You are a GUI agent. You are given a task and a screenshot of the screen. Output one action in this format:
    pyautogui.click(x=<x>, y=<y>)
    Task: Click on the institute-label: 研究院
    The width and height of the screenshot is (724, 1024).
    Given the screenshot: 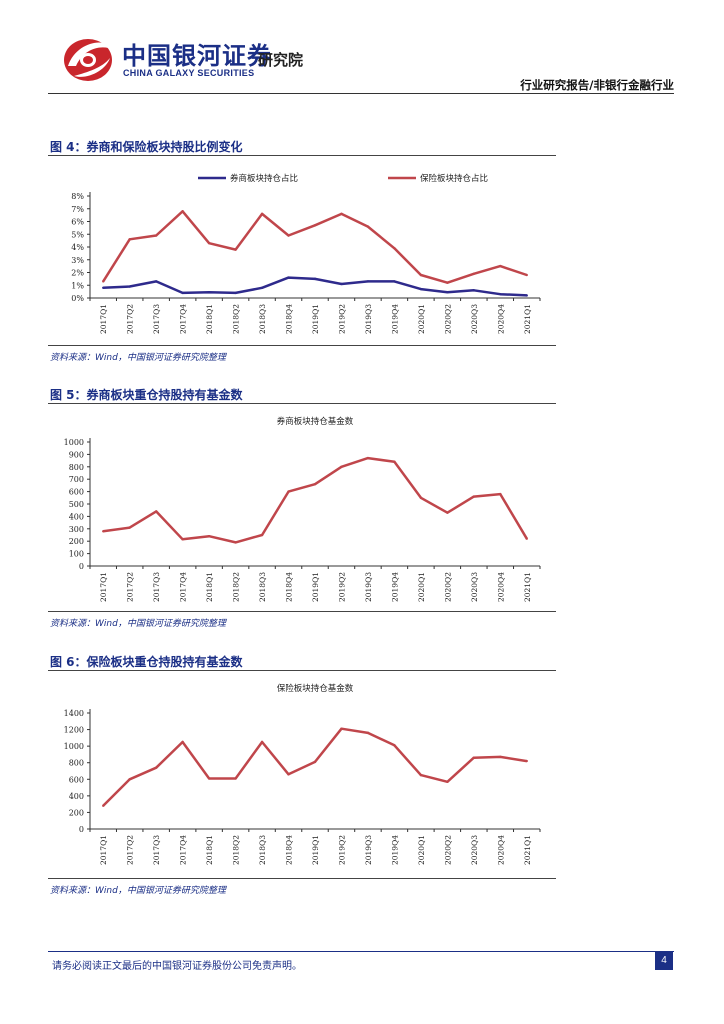 What is the action you would take?
    pyautogui.click(x=281, y=60)
    